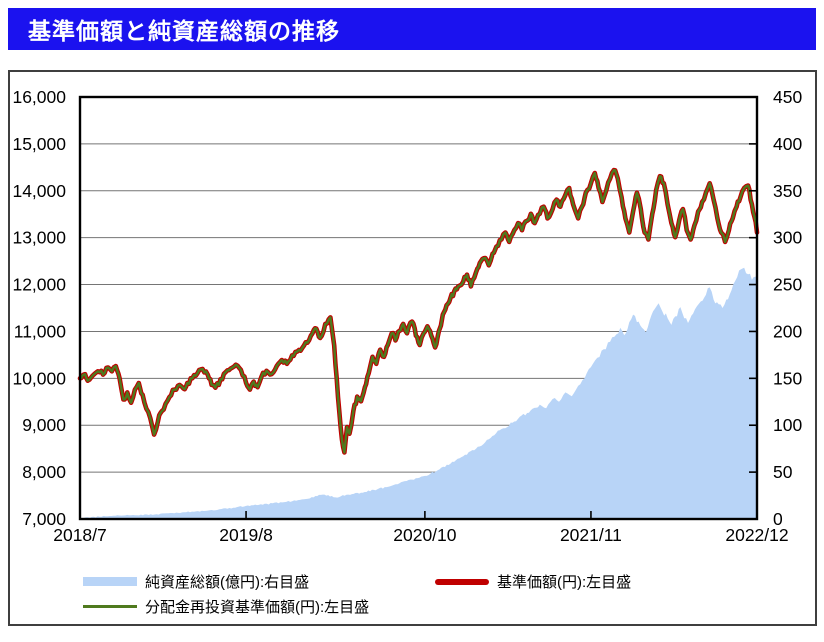 This screenshot has height=642, width=824. What do you see at coordinates (787, 378) in the screenshot?
I see `right-axis-label: 150` at bounding box center [787, 378].